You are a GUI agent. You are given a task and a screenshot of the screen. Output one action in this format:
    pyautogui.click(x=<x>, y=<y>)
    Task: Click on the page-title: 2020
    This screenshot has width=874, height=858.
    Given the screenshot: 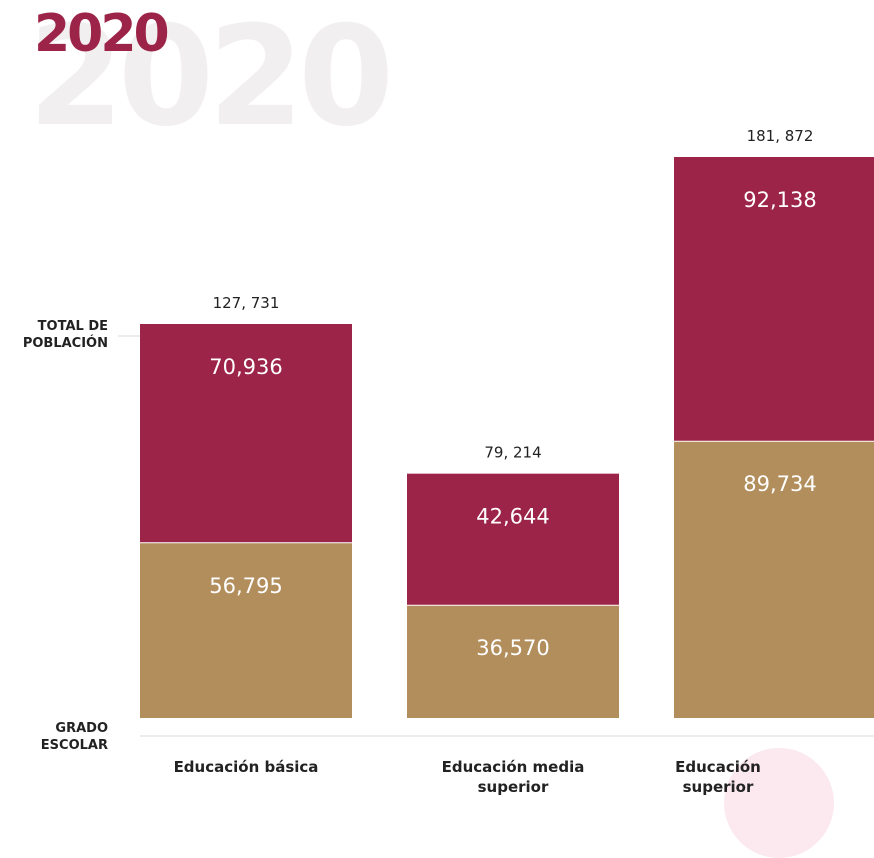 What is the action you would take?
    pyautogui.click(x=102, y=34)
    